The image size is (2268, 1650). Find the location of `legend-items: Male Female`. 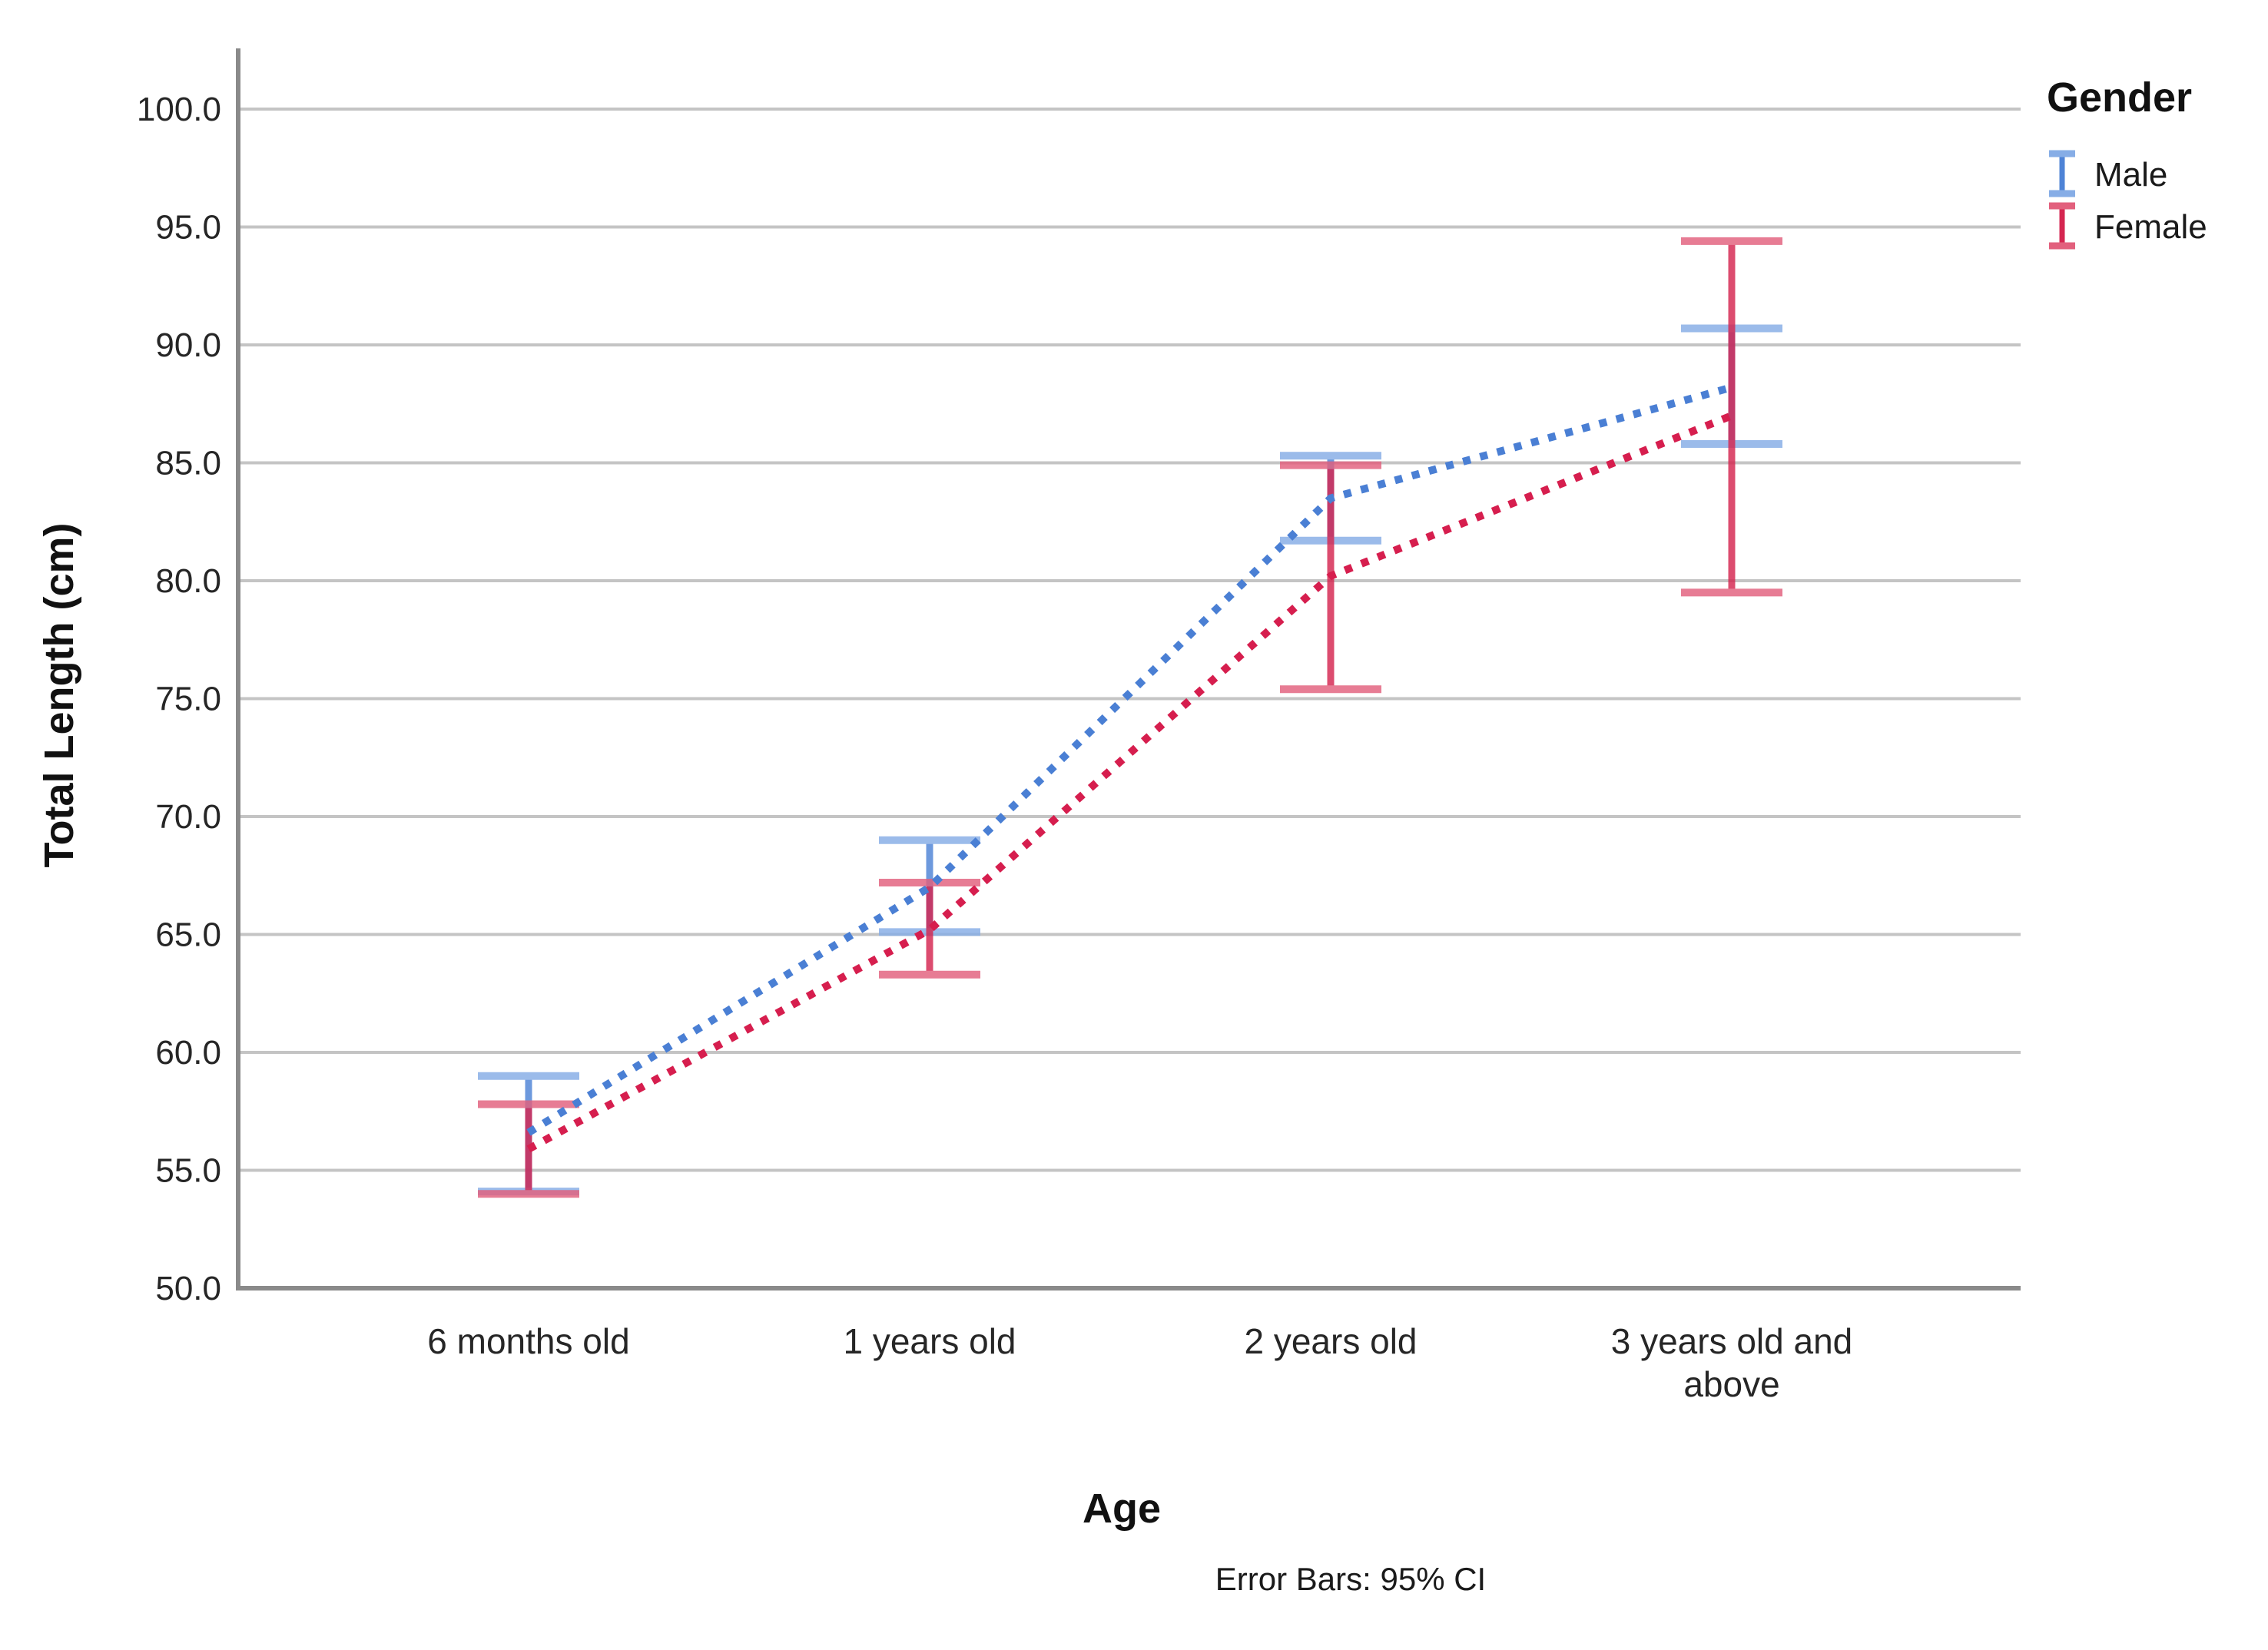

legend-items: Male Female is located at coordinates (2128, 200).